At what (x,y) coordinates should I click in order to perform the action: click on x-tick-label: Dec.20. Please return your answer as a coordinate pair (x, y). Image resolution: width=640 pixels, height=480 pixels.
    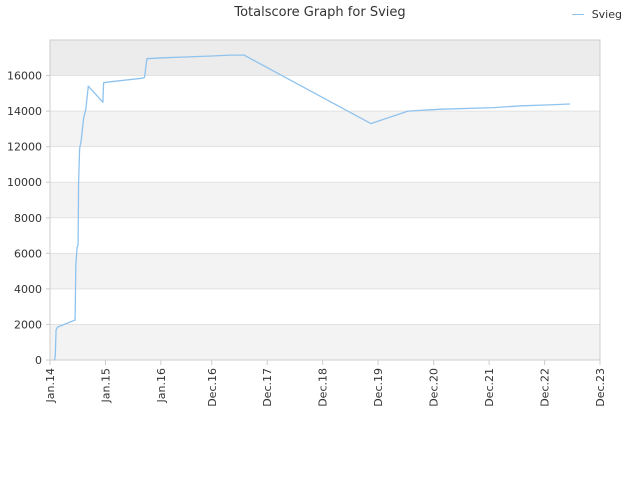
    Looking at the image, I should click on (434, 387).